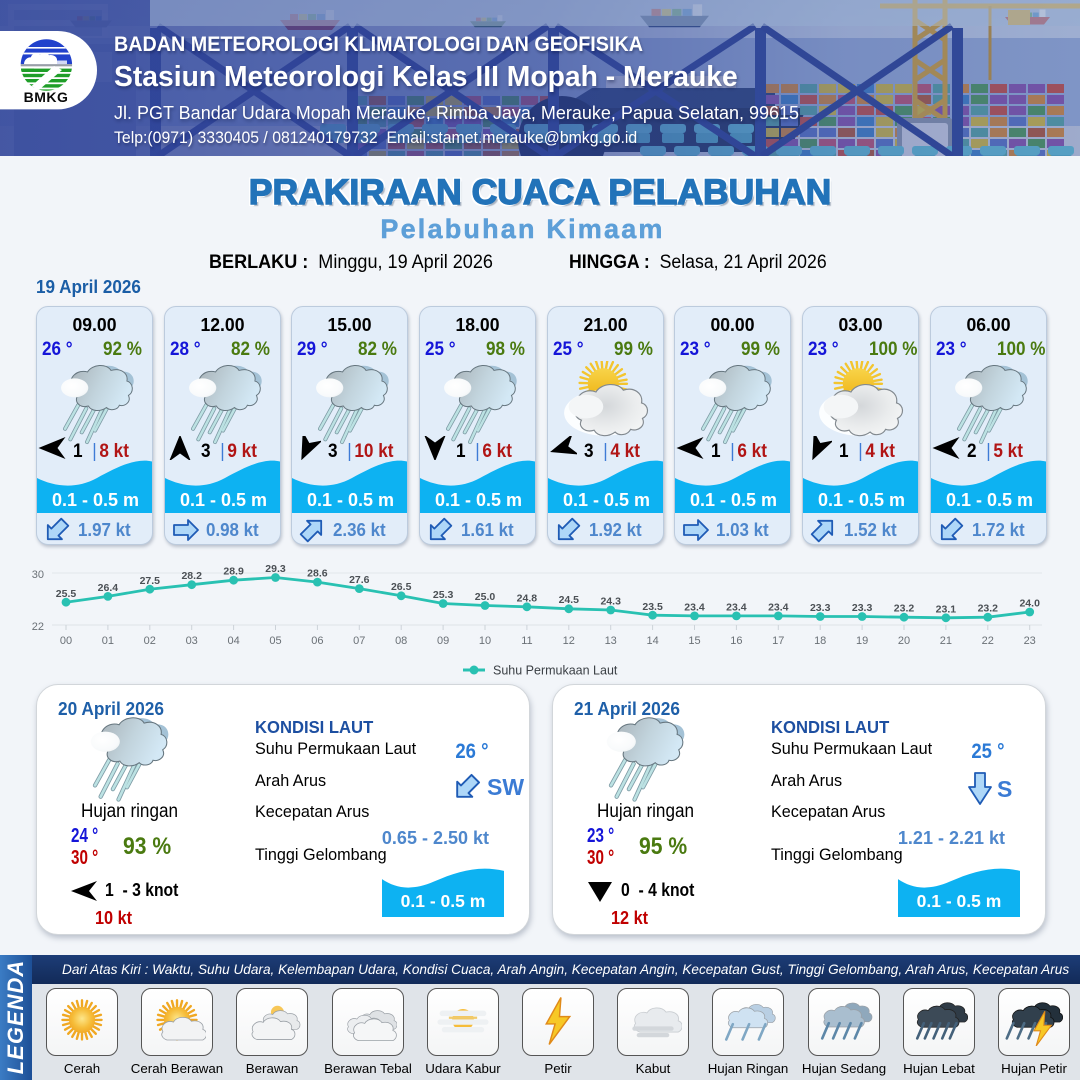 The height and width of the screenshot is (1080, 1080). Describe the element at coordinates (820, 641) in the screenshot. I see `svg-text: 18` at that location.